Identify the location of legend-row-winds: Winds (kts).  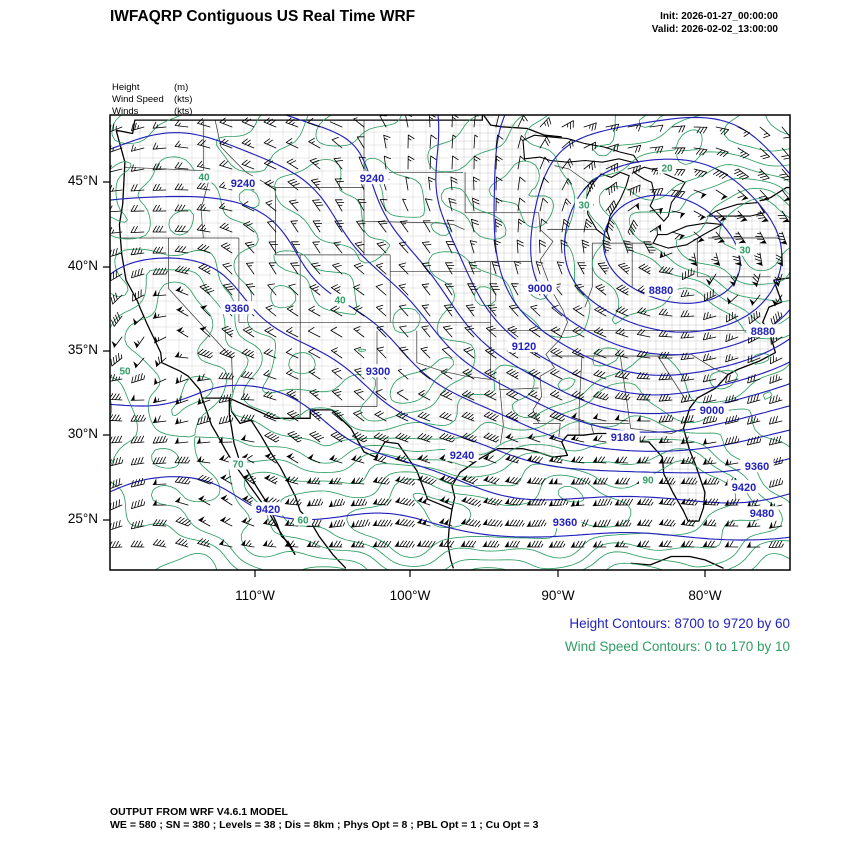
(152, 112).